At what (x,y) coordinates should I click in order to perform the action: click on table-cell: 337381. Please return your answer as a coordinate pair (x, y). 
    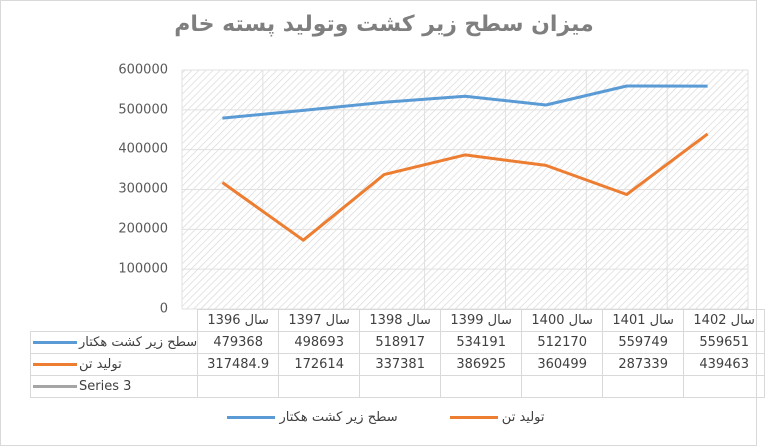
    Looking at the image, I should click on (400, 364).